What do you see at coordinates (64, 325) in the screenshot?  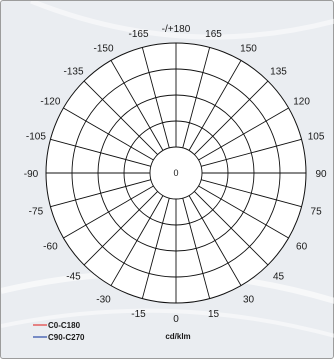 I see `legend-label-c0-c180: C0-C180` at bounding box center [64, 325].